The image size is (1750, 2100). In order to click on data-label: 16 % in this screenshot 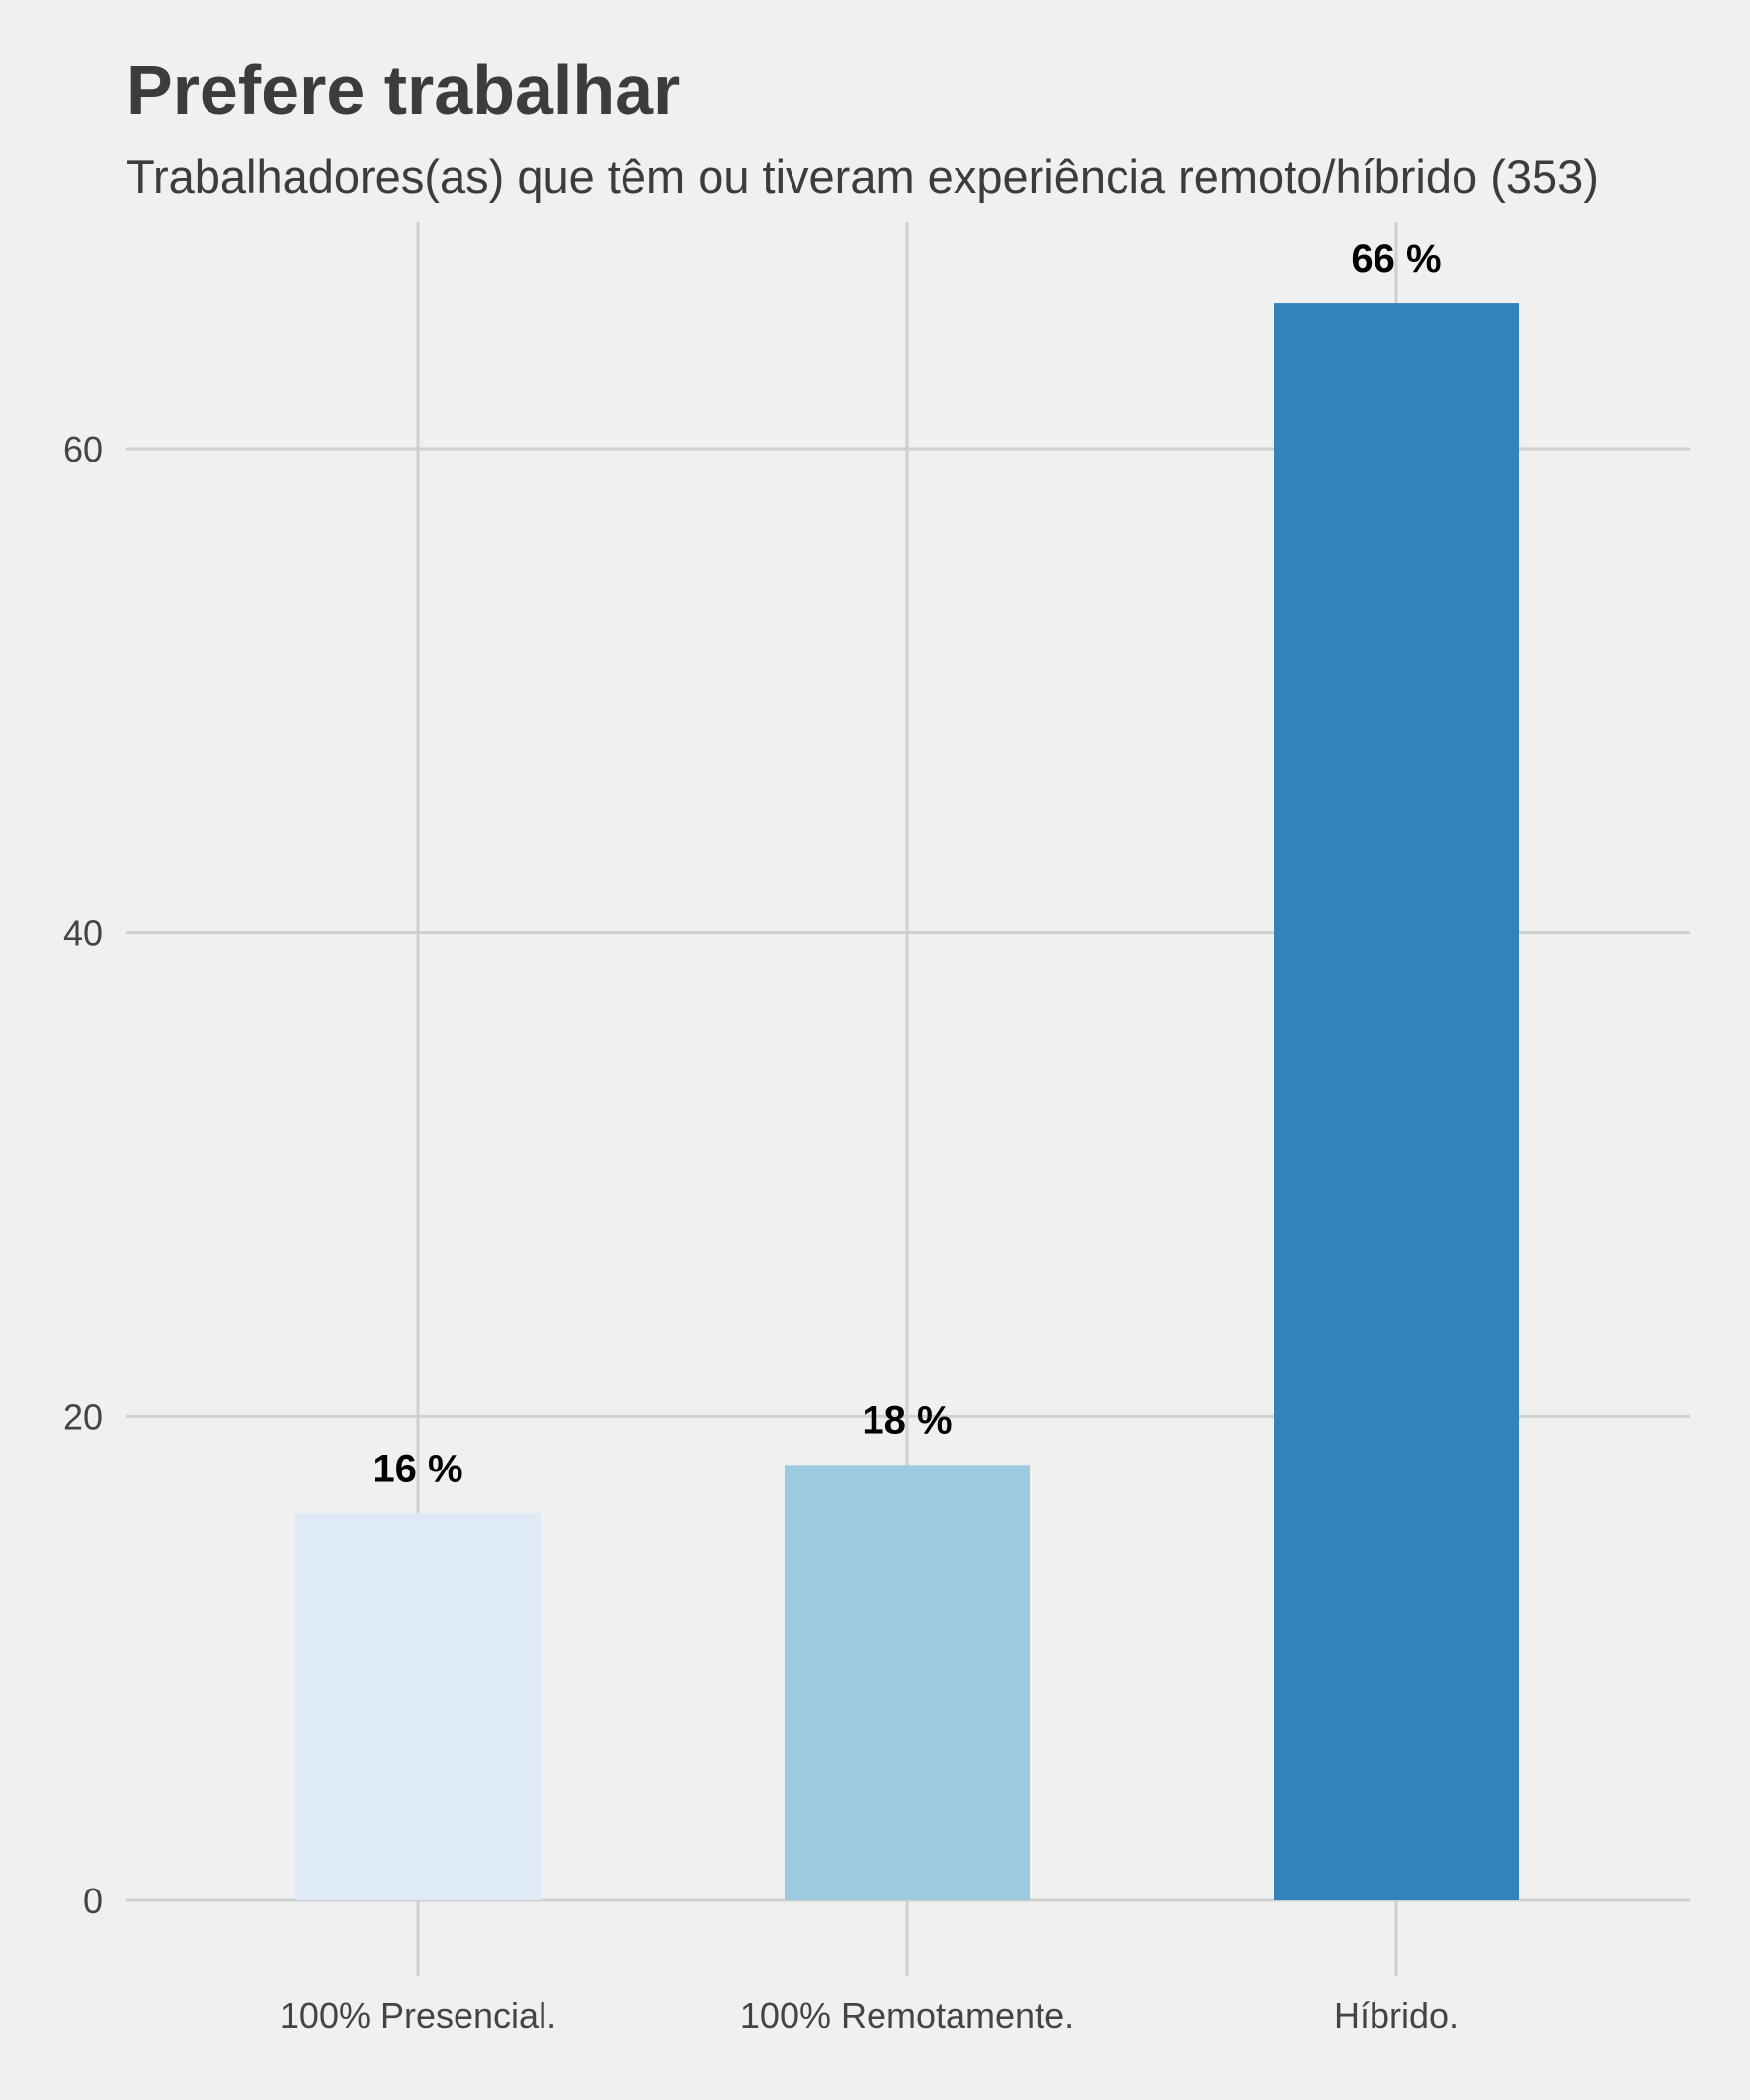, I will do `click(417, 1468)`.